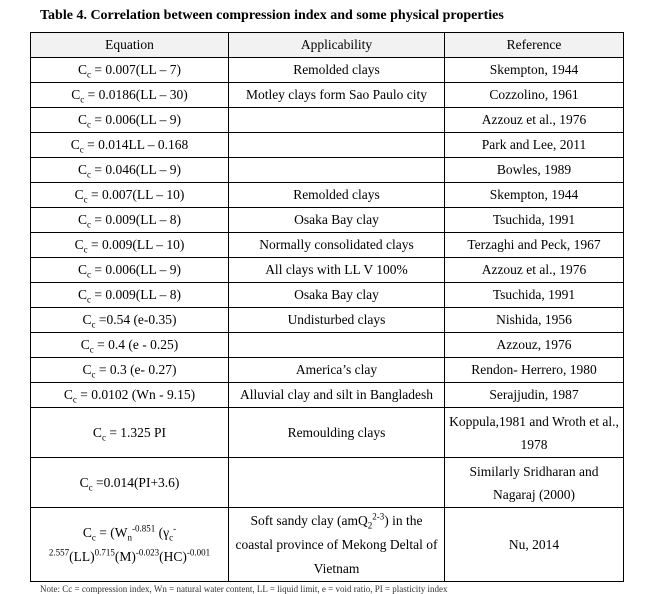  I want to click on reference-cell: Bowles, 1989, so click(534, 170).